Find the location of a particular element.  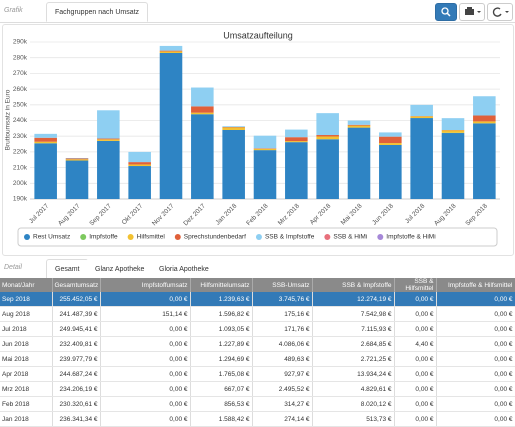

table-cell: 667,07 € is located at coordinates (221, 389).